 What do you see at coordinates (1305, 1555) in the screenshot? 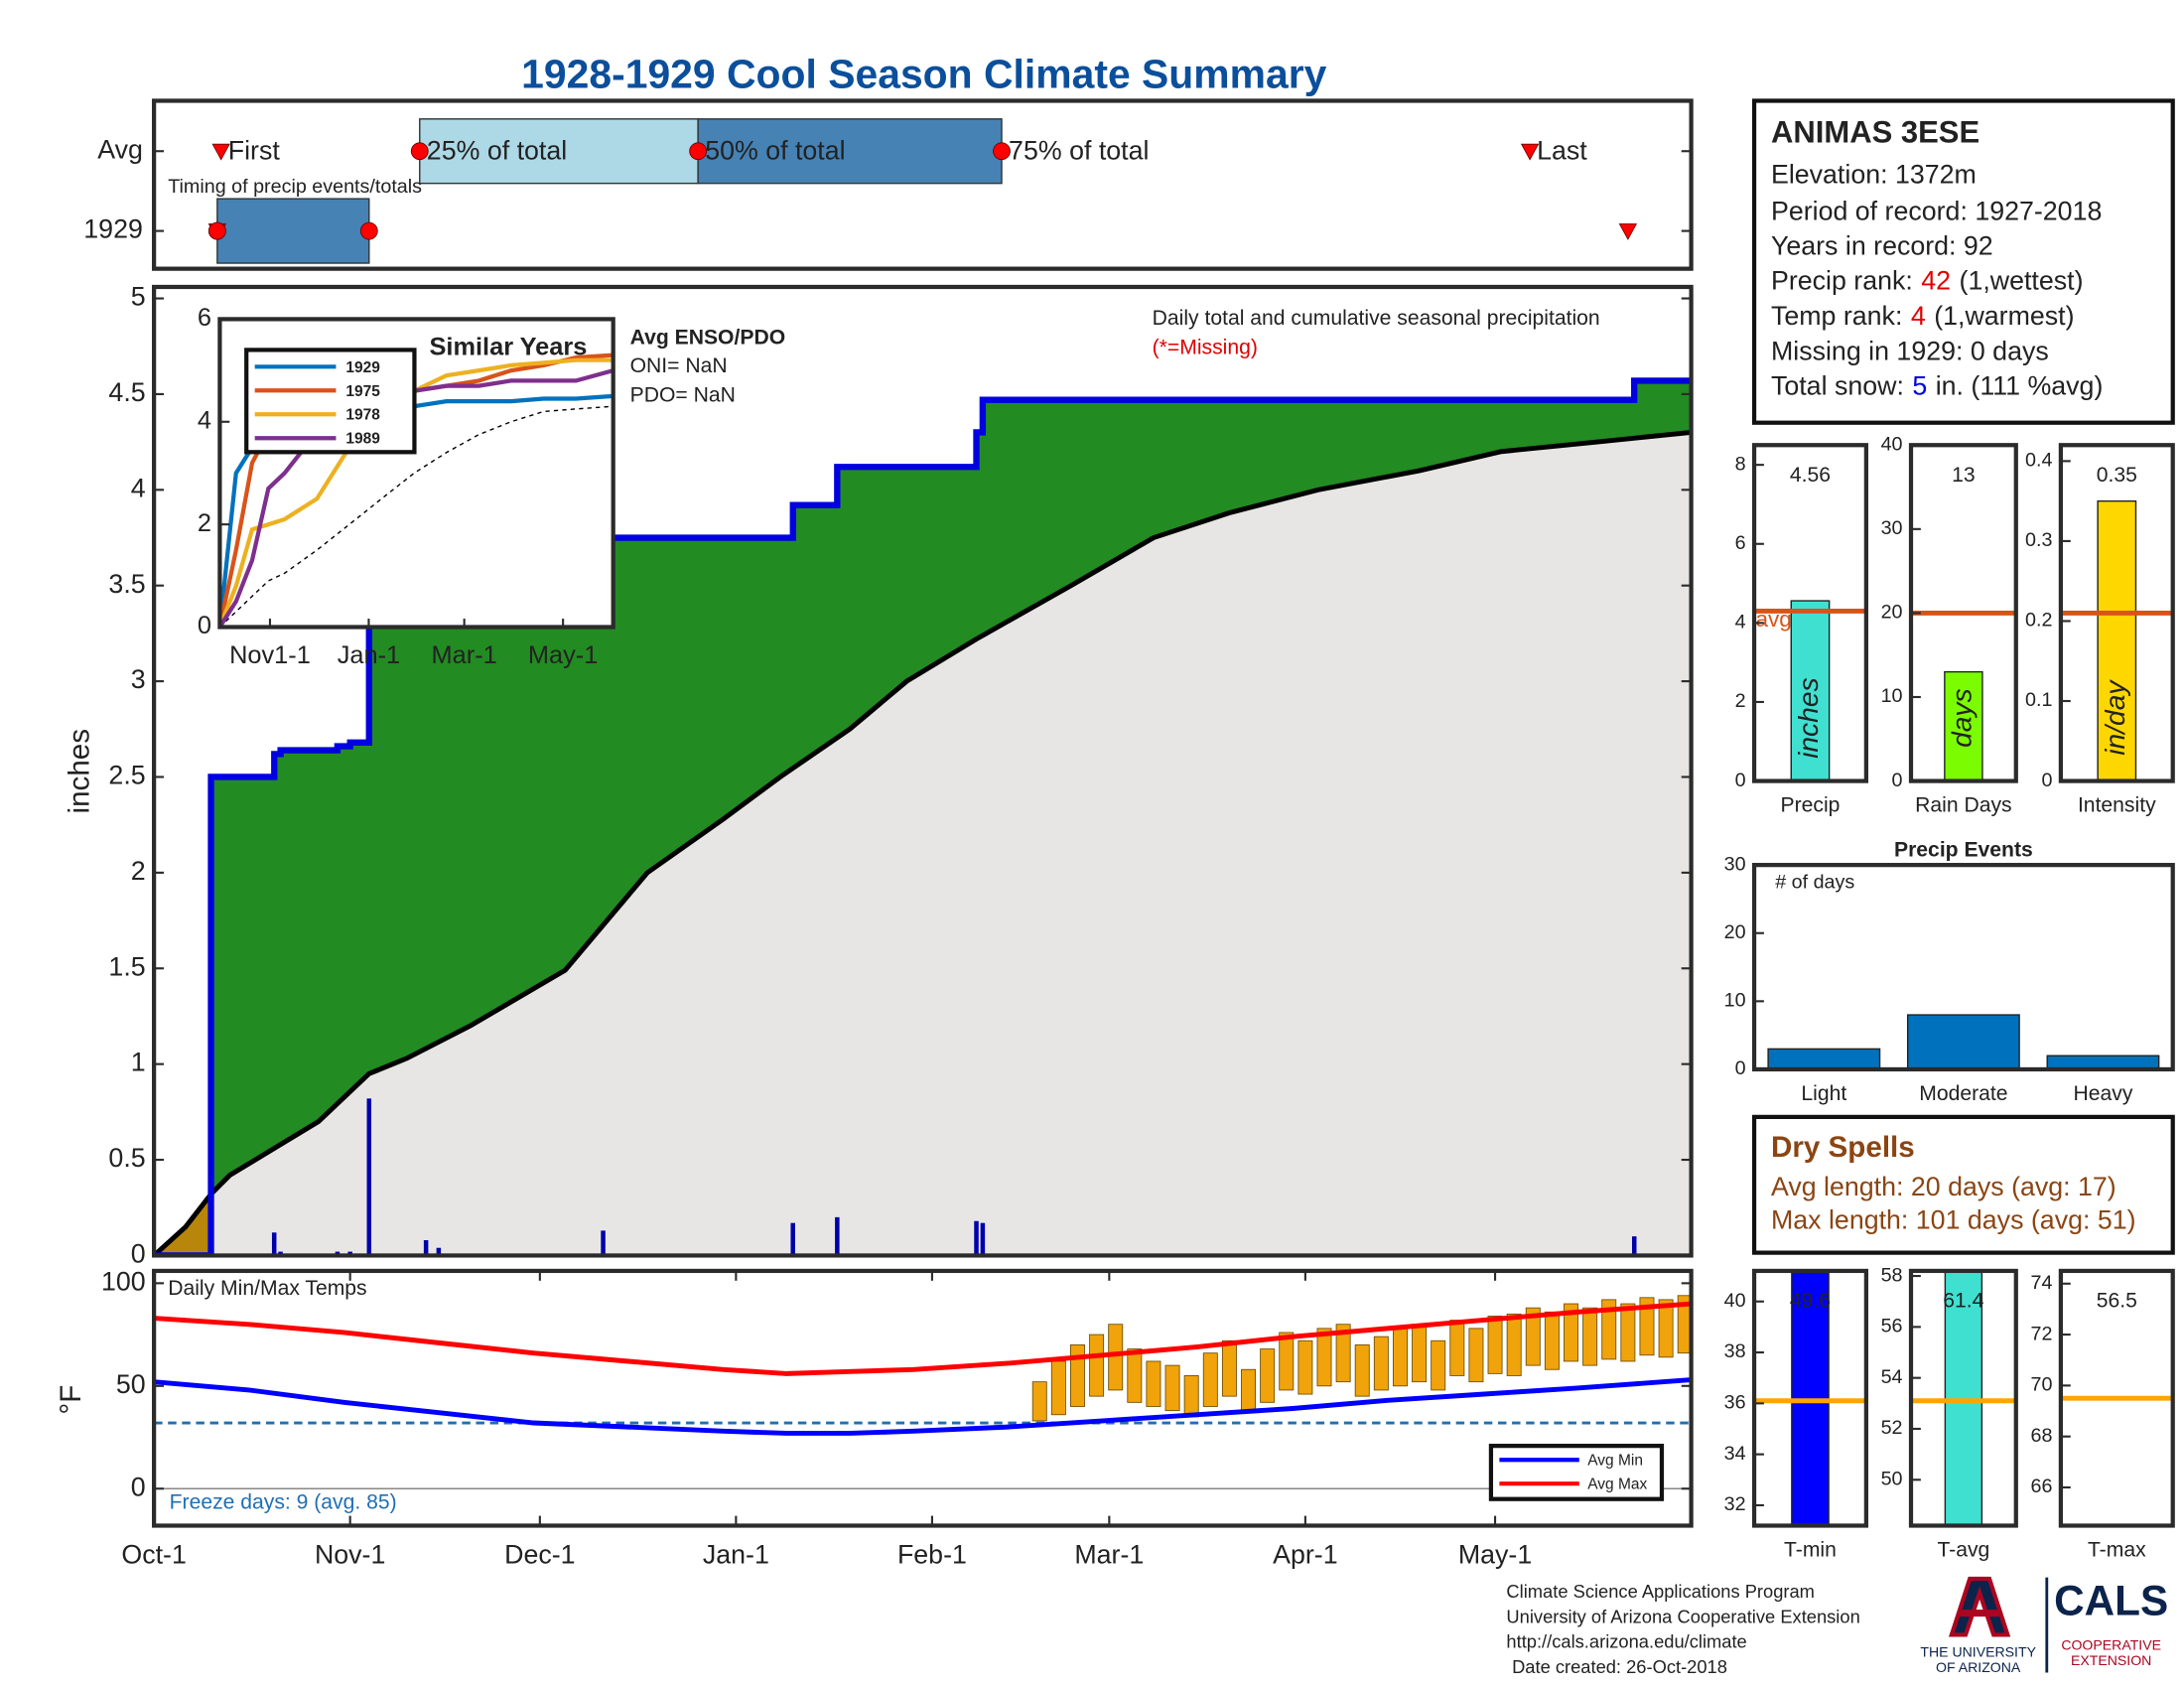
I see `x-tick-label: Apr-1` at bounding box center [1305, 1555].